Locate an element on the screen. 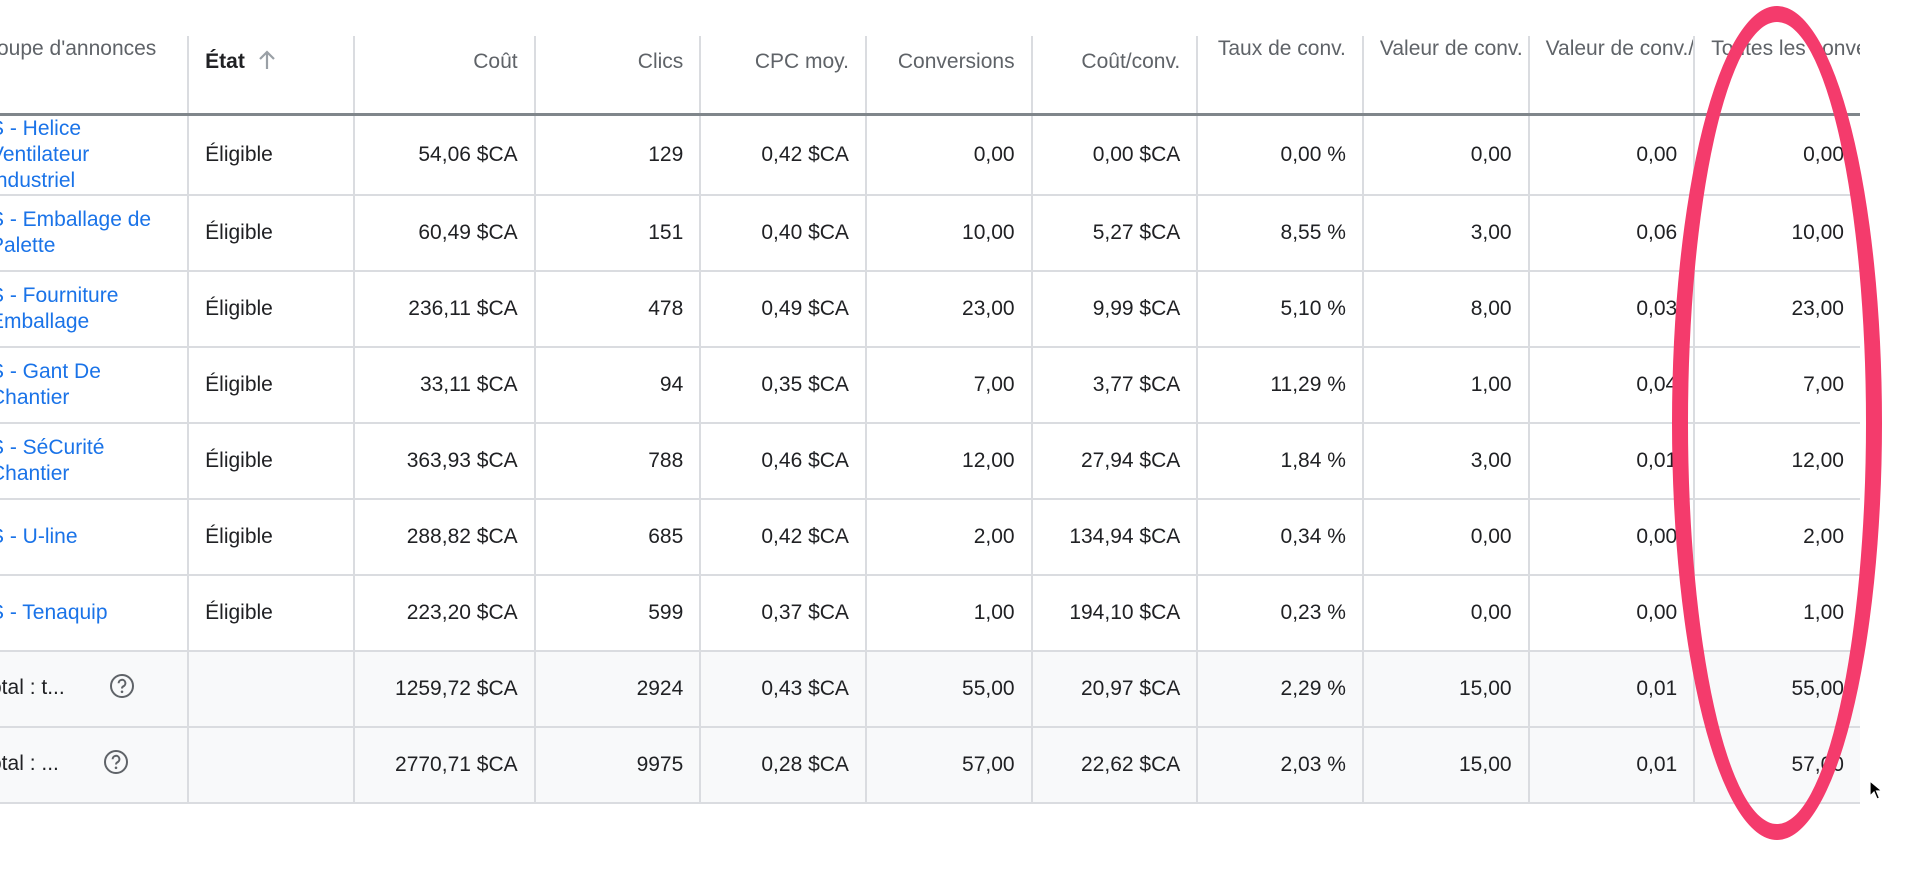 This screenshot has width=1920, height=882. column-header-cost: Coût is located at coordinates (444, 76).